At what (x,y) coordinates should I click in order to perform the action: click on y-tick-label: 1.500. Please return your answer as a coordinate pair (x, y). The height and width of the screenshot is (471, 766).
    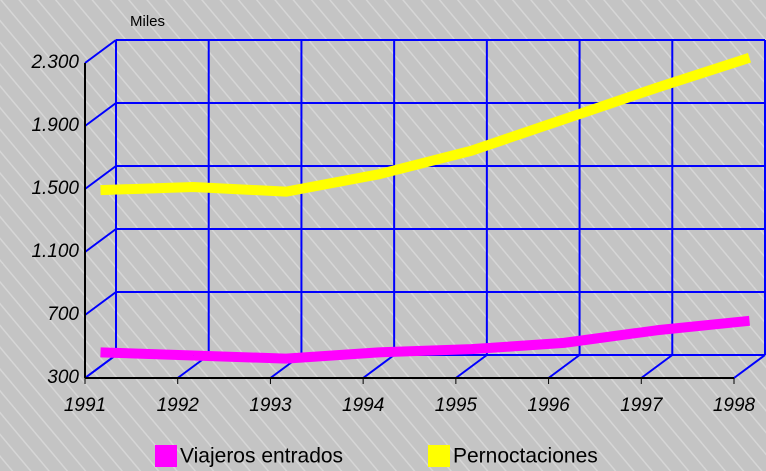
    Looking at the image, I should click on (55, 188).